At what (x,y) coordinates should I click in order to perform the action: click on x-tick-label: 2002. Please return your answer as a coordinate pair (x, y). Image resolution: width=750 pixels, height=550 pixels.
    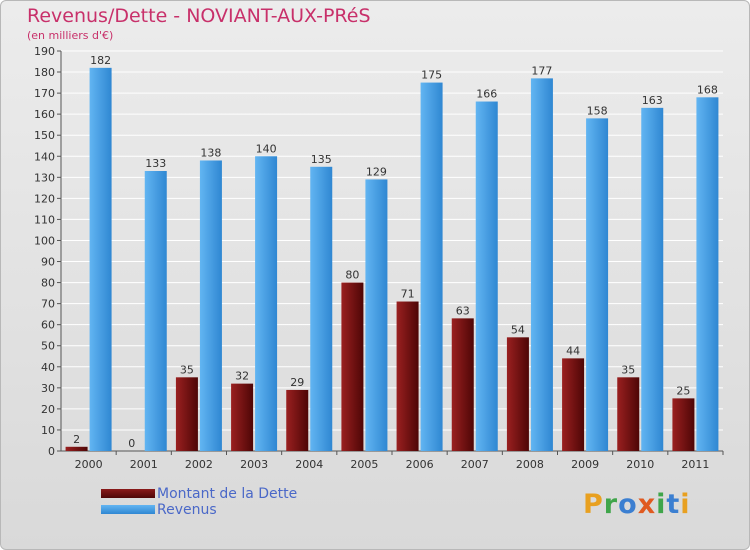
    Looking at the image, I should click on (199, 464).